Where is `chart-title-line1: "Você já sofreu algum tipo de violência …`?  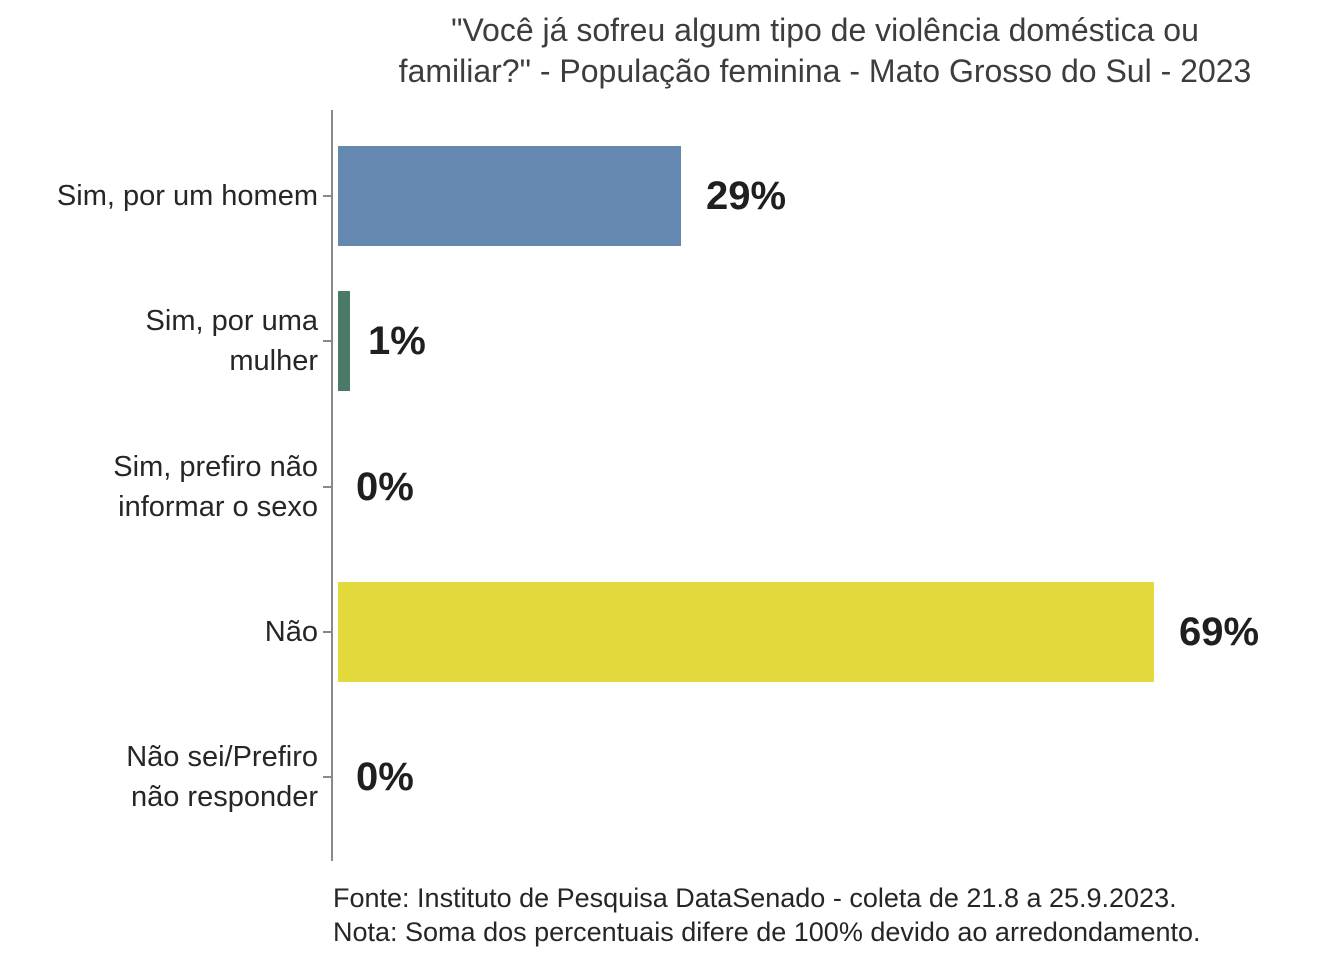
chart-title-line1: "Você já sofreu algum tipo de violência … is located at coordinates (825, 30).